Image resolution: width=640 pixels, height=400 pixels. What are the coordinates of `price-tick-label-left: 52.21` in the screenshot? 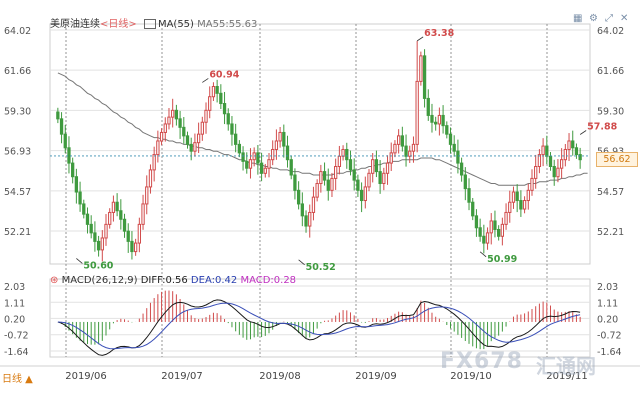 It's located at (17, 232).